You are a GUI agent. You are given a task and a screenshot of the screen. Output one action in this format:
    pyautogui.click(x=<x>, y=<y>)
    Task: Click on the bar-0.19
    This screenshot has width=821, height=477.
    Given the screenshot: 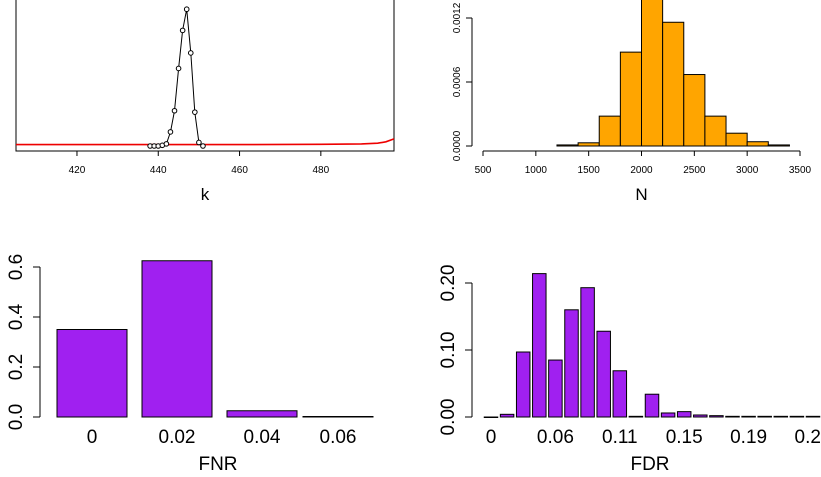 What is the action you would take?
    pyautogui.click(x=749, y=416)
    